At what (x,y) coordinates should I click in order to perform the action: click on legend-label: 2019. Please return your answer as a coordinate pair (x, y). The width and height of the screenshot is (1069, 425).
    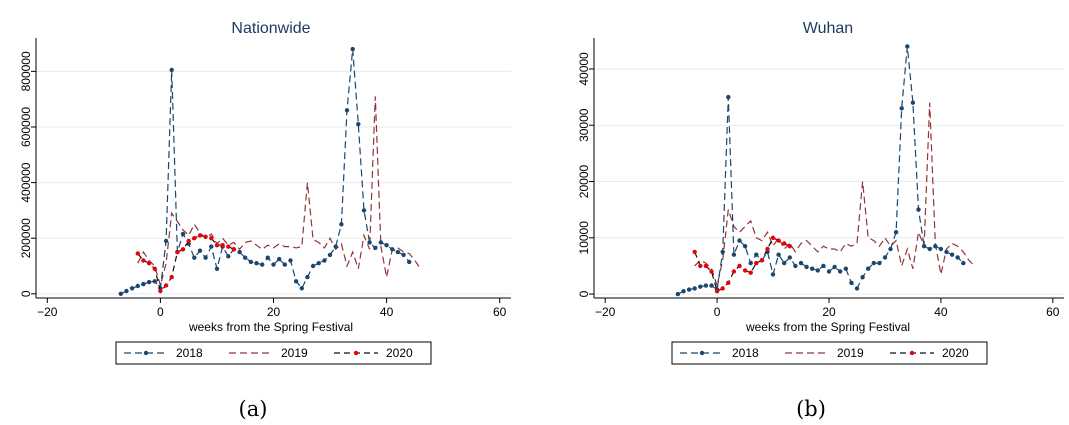
    Looking at the image, I should click on (294, 353).